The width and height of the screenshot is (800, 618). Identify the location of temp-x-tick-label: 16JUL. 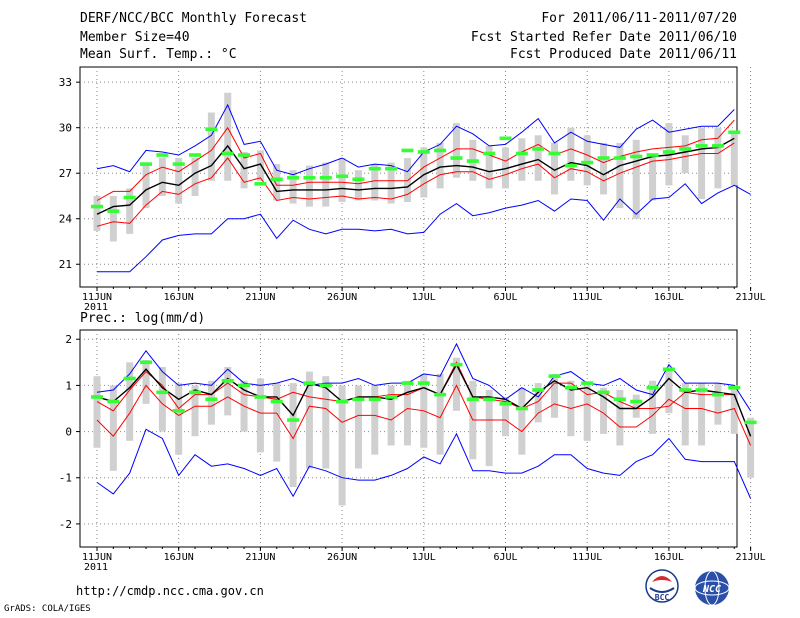
(669, 297).